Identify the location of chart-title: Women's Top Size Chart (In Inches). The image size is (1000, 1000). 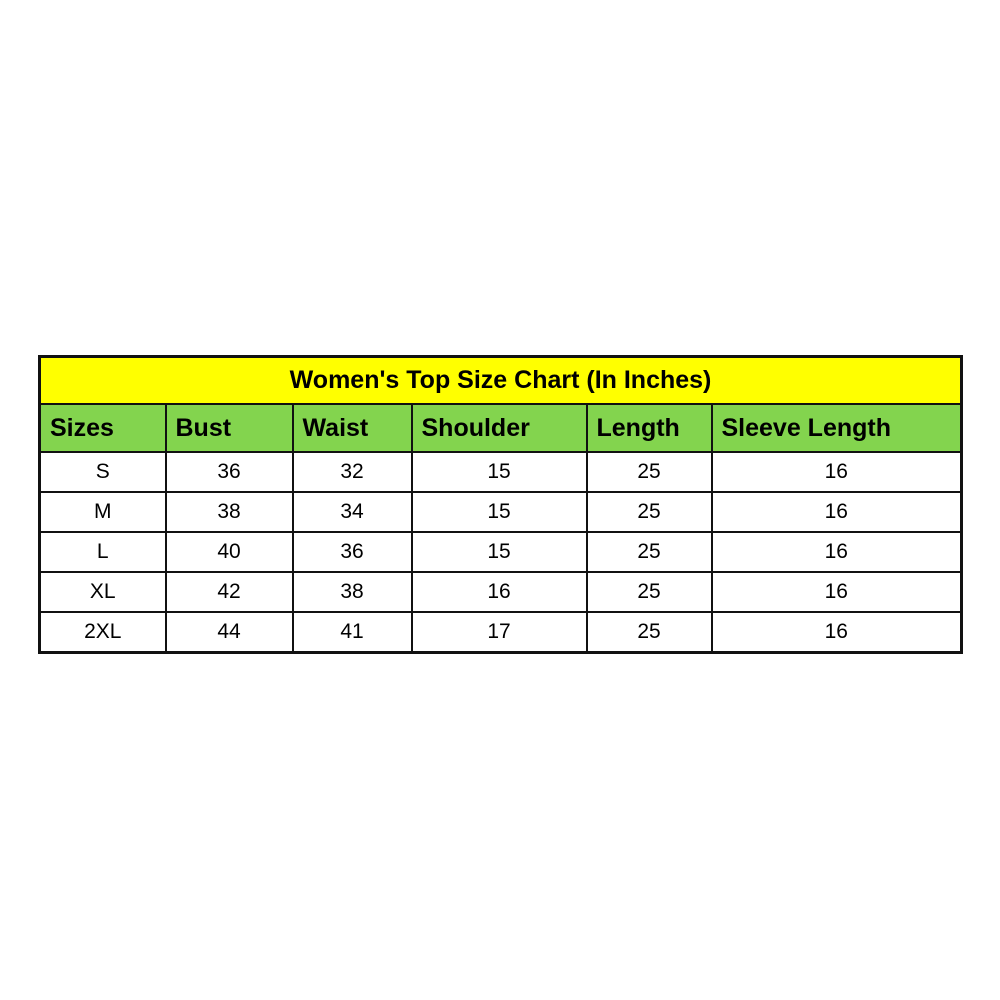
(500, 380).